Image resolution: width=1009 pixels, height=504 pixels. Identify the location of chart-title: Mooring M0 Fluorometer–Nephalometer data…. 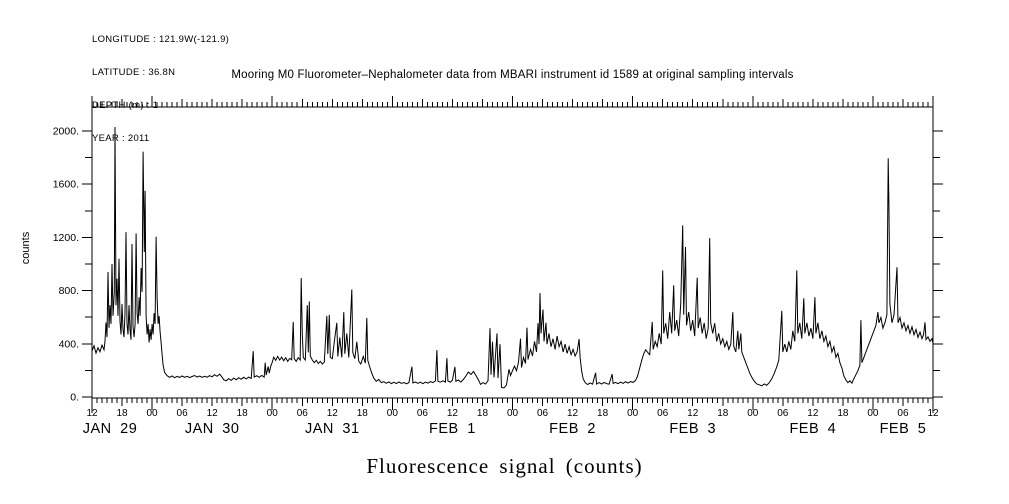
(512, 75).